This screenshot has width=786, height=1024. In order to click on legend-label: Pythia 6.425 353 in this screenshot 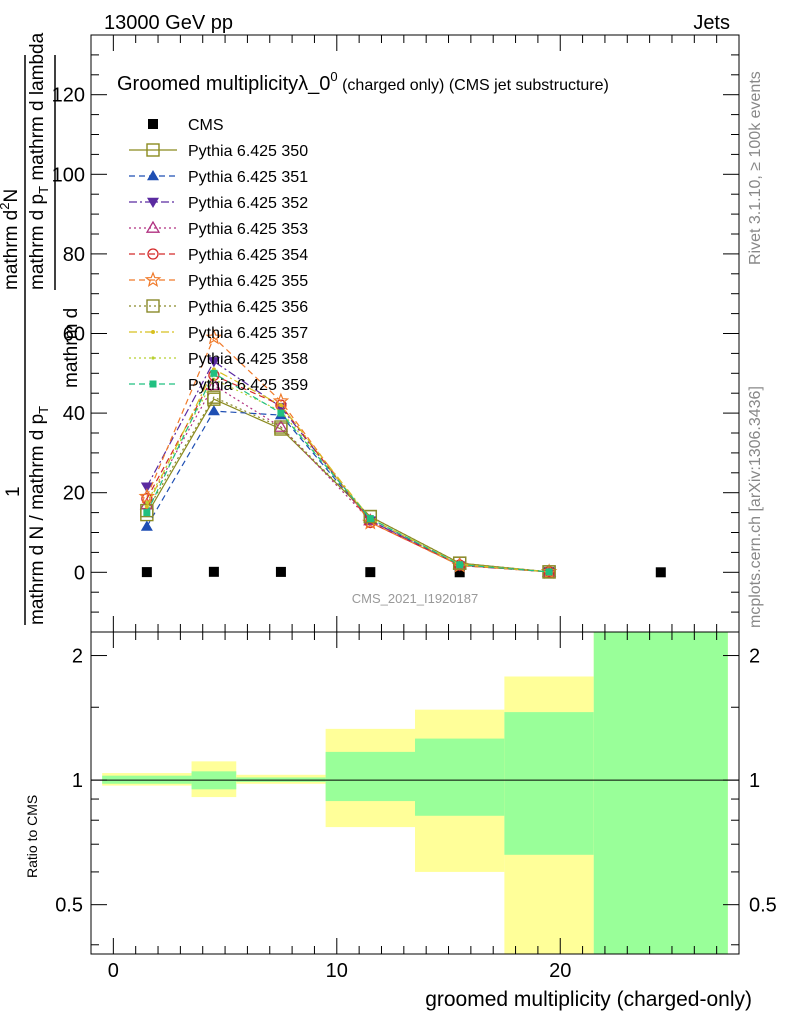, I will do `click(248, 229)`.